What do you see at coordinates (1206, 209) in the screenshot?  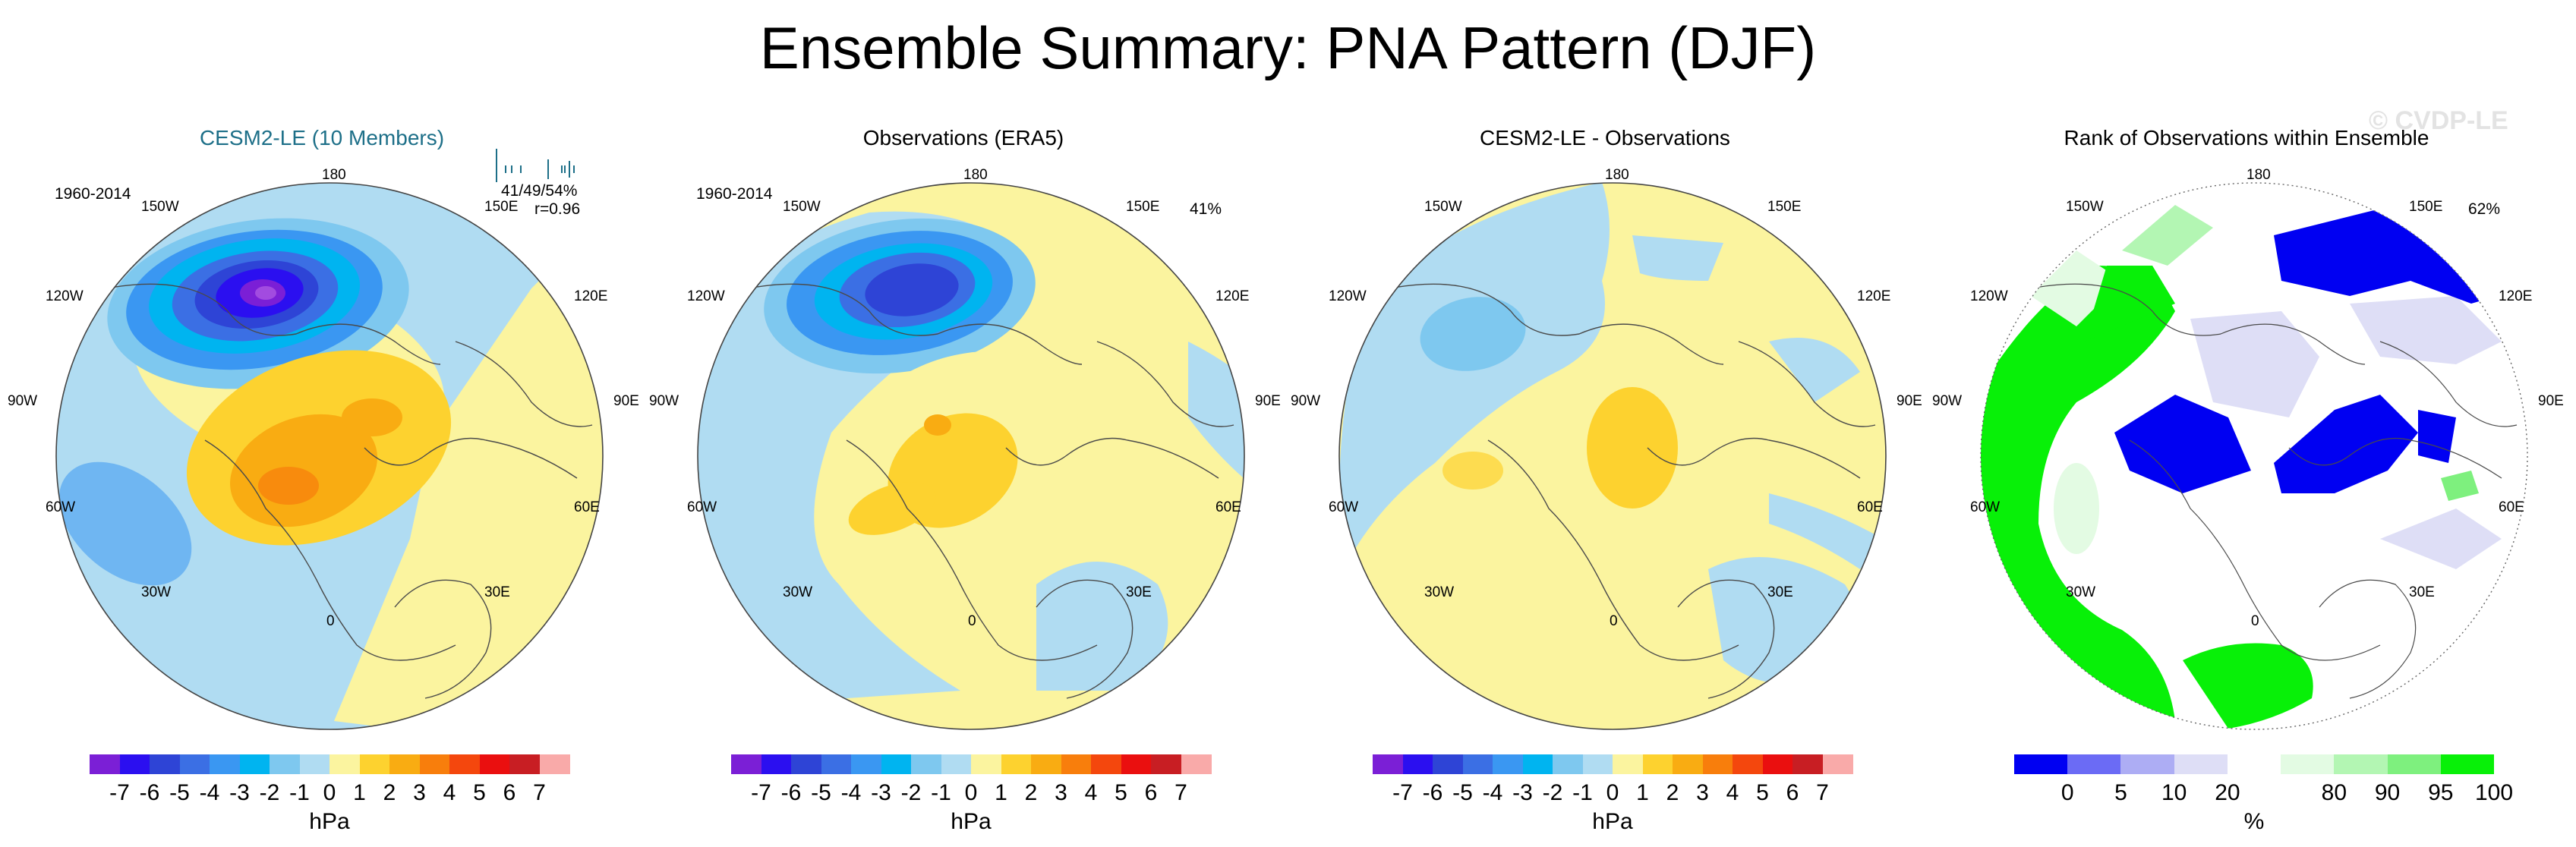 I see `stat-variance-explained: 41%` at bounding box center [1206, 209].